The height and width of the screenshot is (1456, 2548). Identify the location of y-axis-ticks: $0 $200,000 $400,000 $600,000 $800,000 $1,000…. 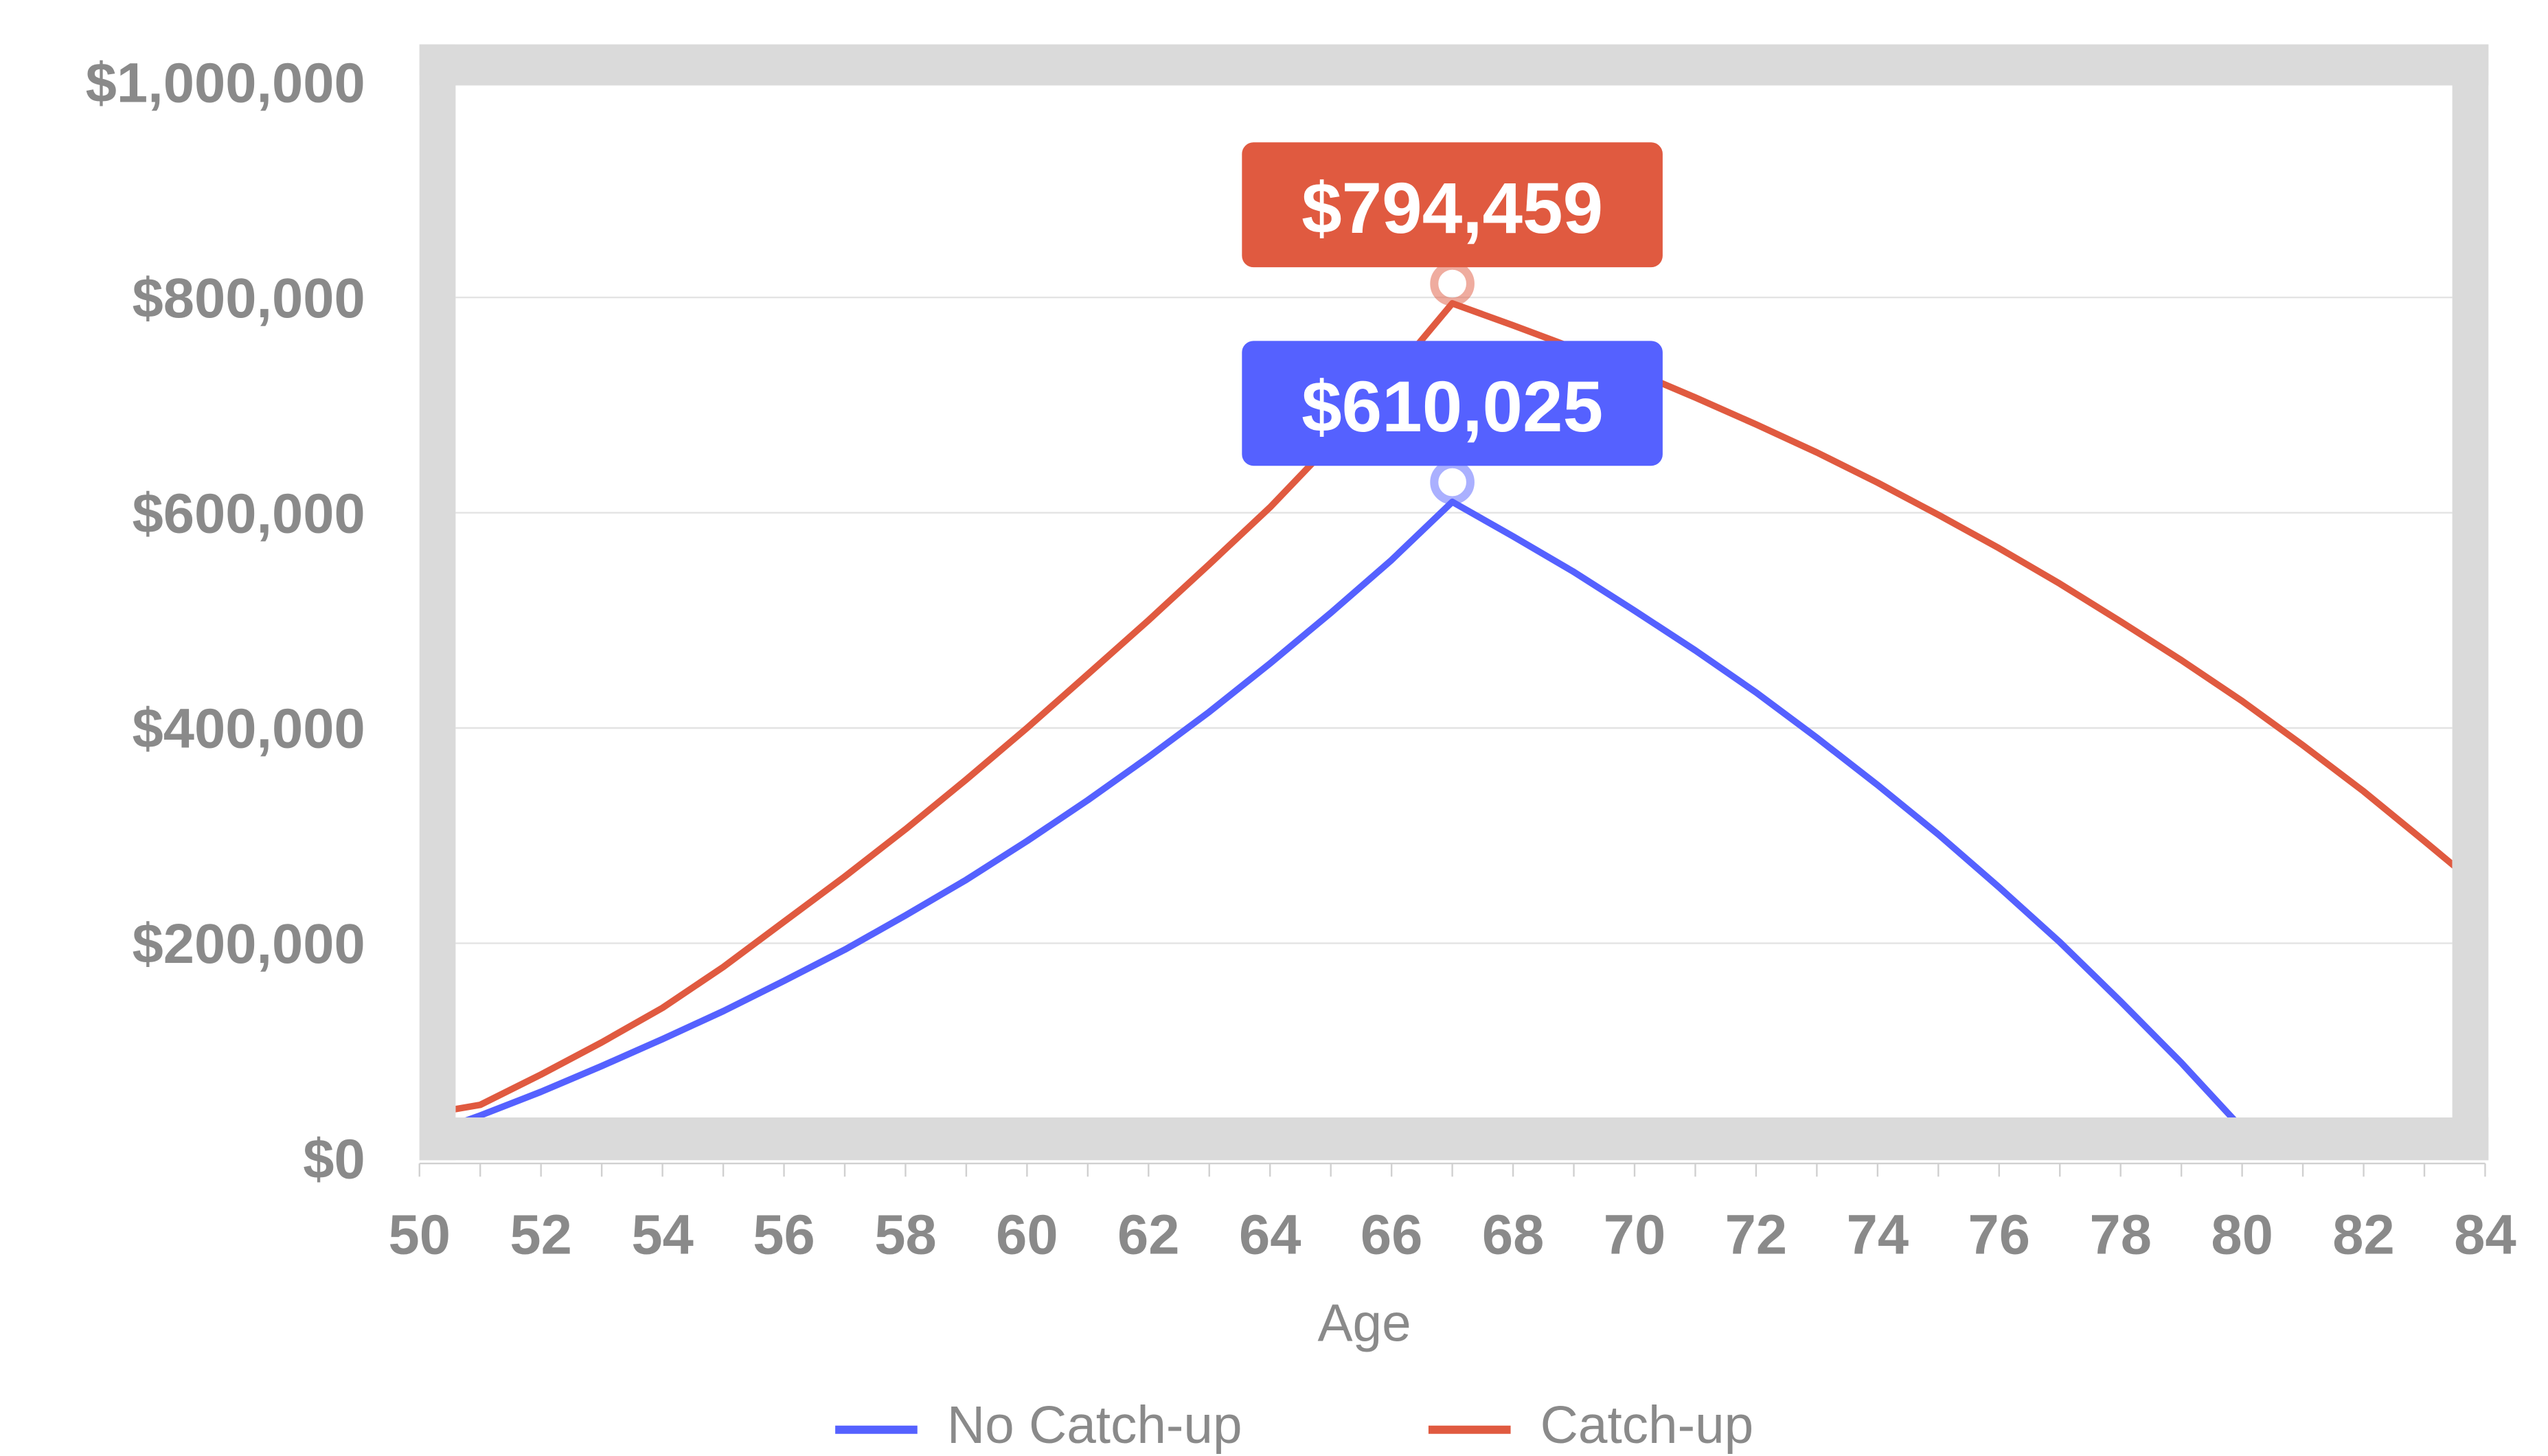
(225, 621).